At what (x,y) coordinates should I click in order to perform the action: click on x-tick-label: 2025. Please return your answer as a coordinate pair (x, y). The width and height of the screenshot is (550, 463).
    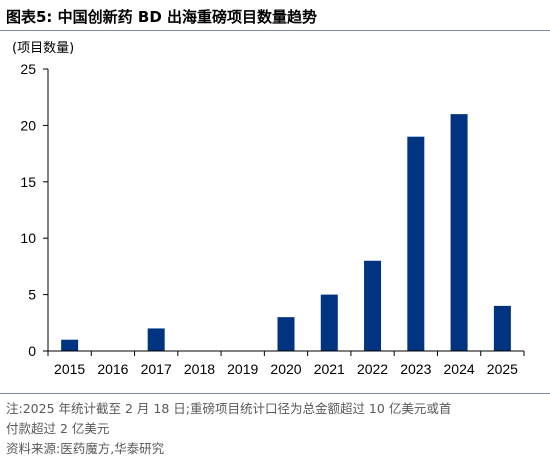
    Looking at the image, I should click on (502, 369).